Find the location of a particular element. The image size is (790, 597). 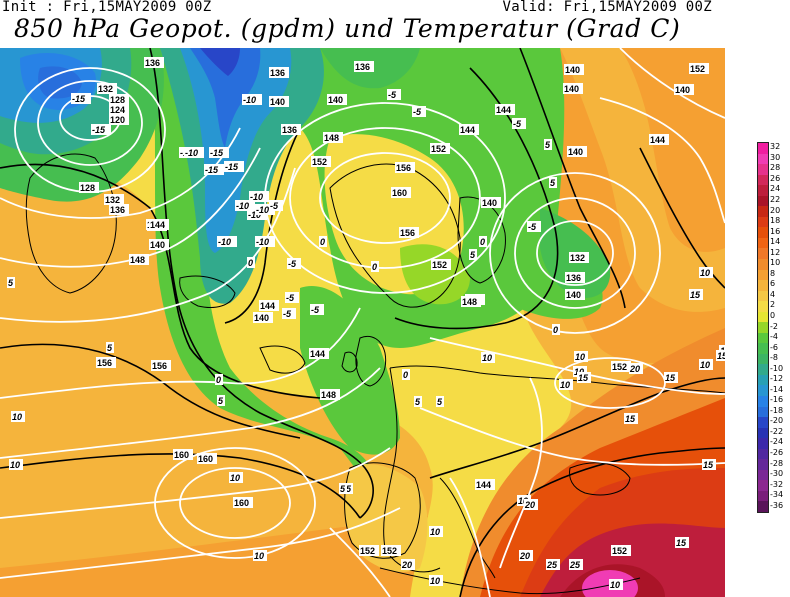

svg-text: 156 is located at coordinates (403, 168).